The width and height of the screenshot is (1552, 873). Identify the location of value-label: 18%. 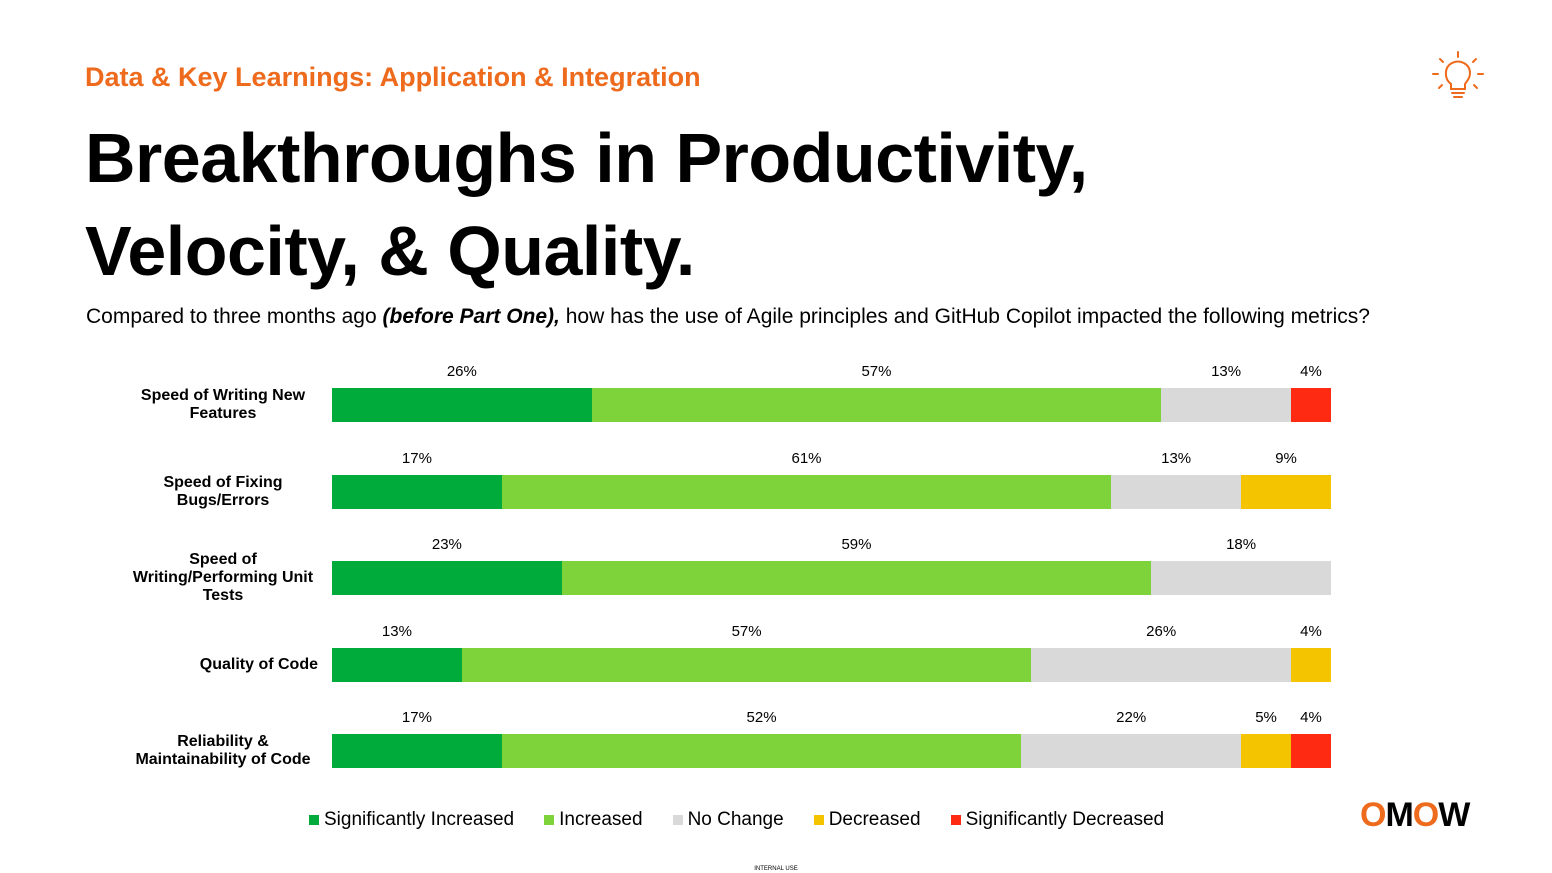
(1241, 544).